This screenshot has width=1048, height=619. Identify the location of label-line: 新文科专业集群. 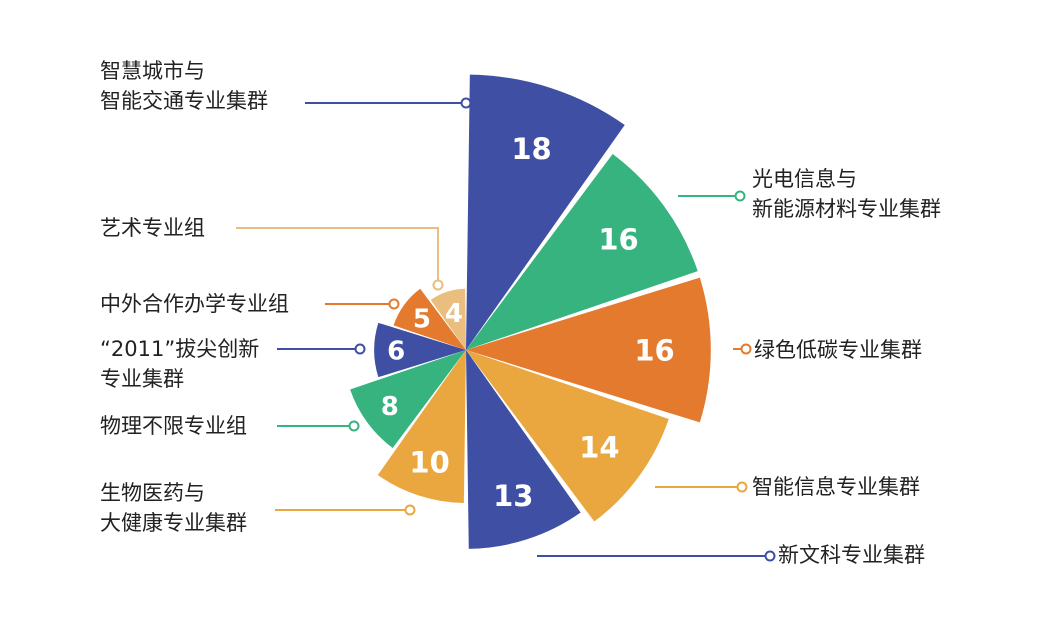
(851, 555).